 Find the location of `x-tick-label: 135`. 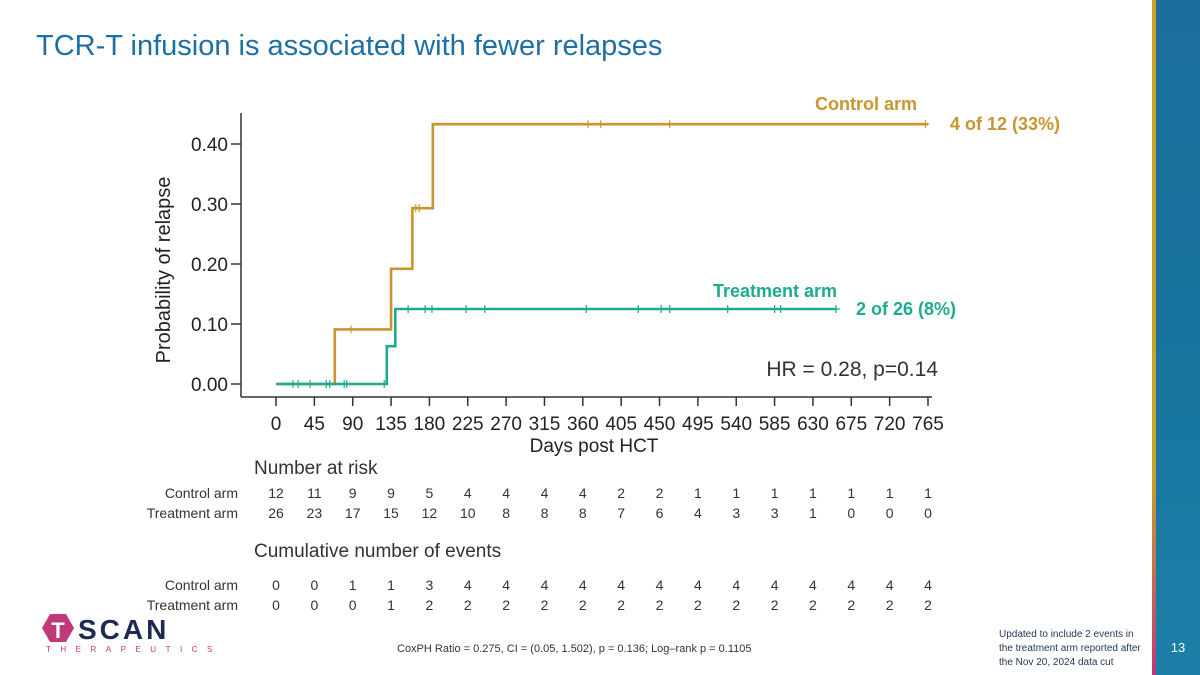

x-tick-label: 135 is located at coordinates (391, 424).